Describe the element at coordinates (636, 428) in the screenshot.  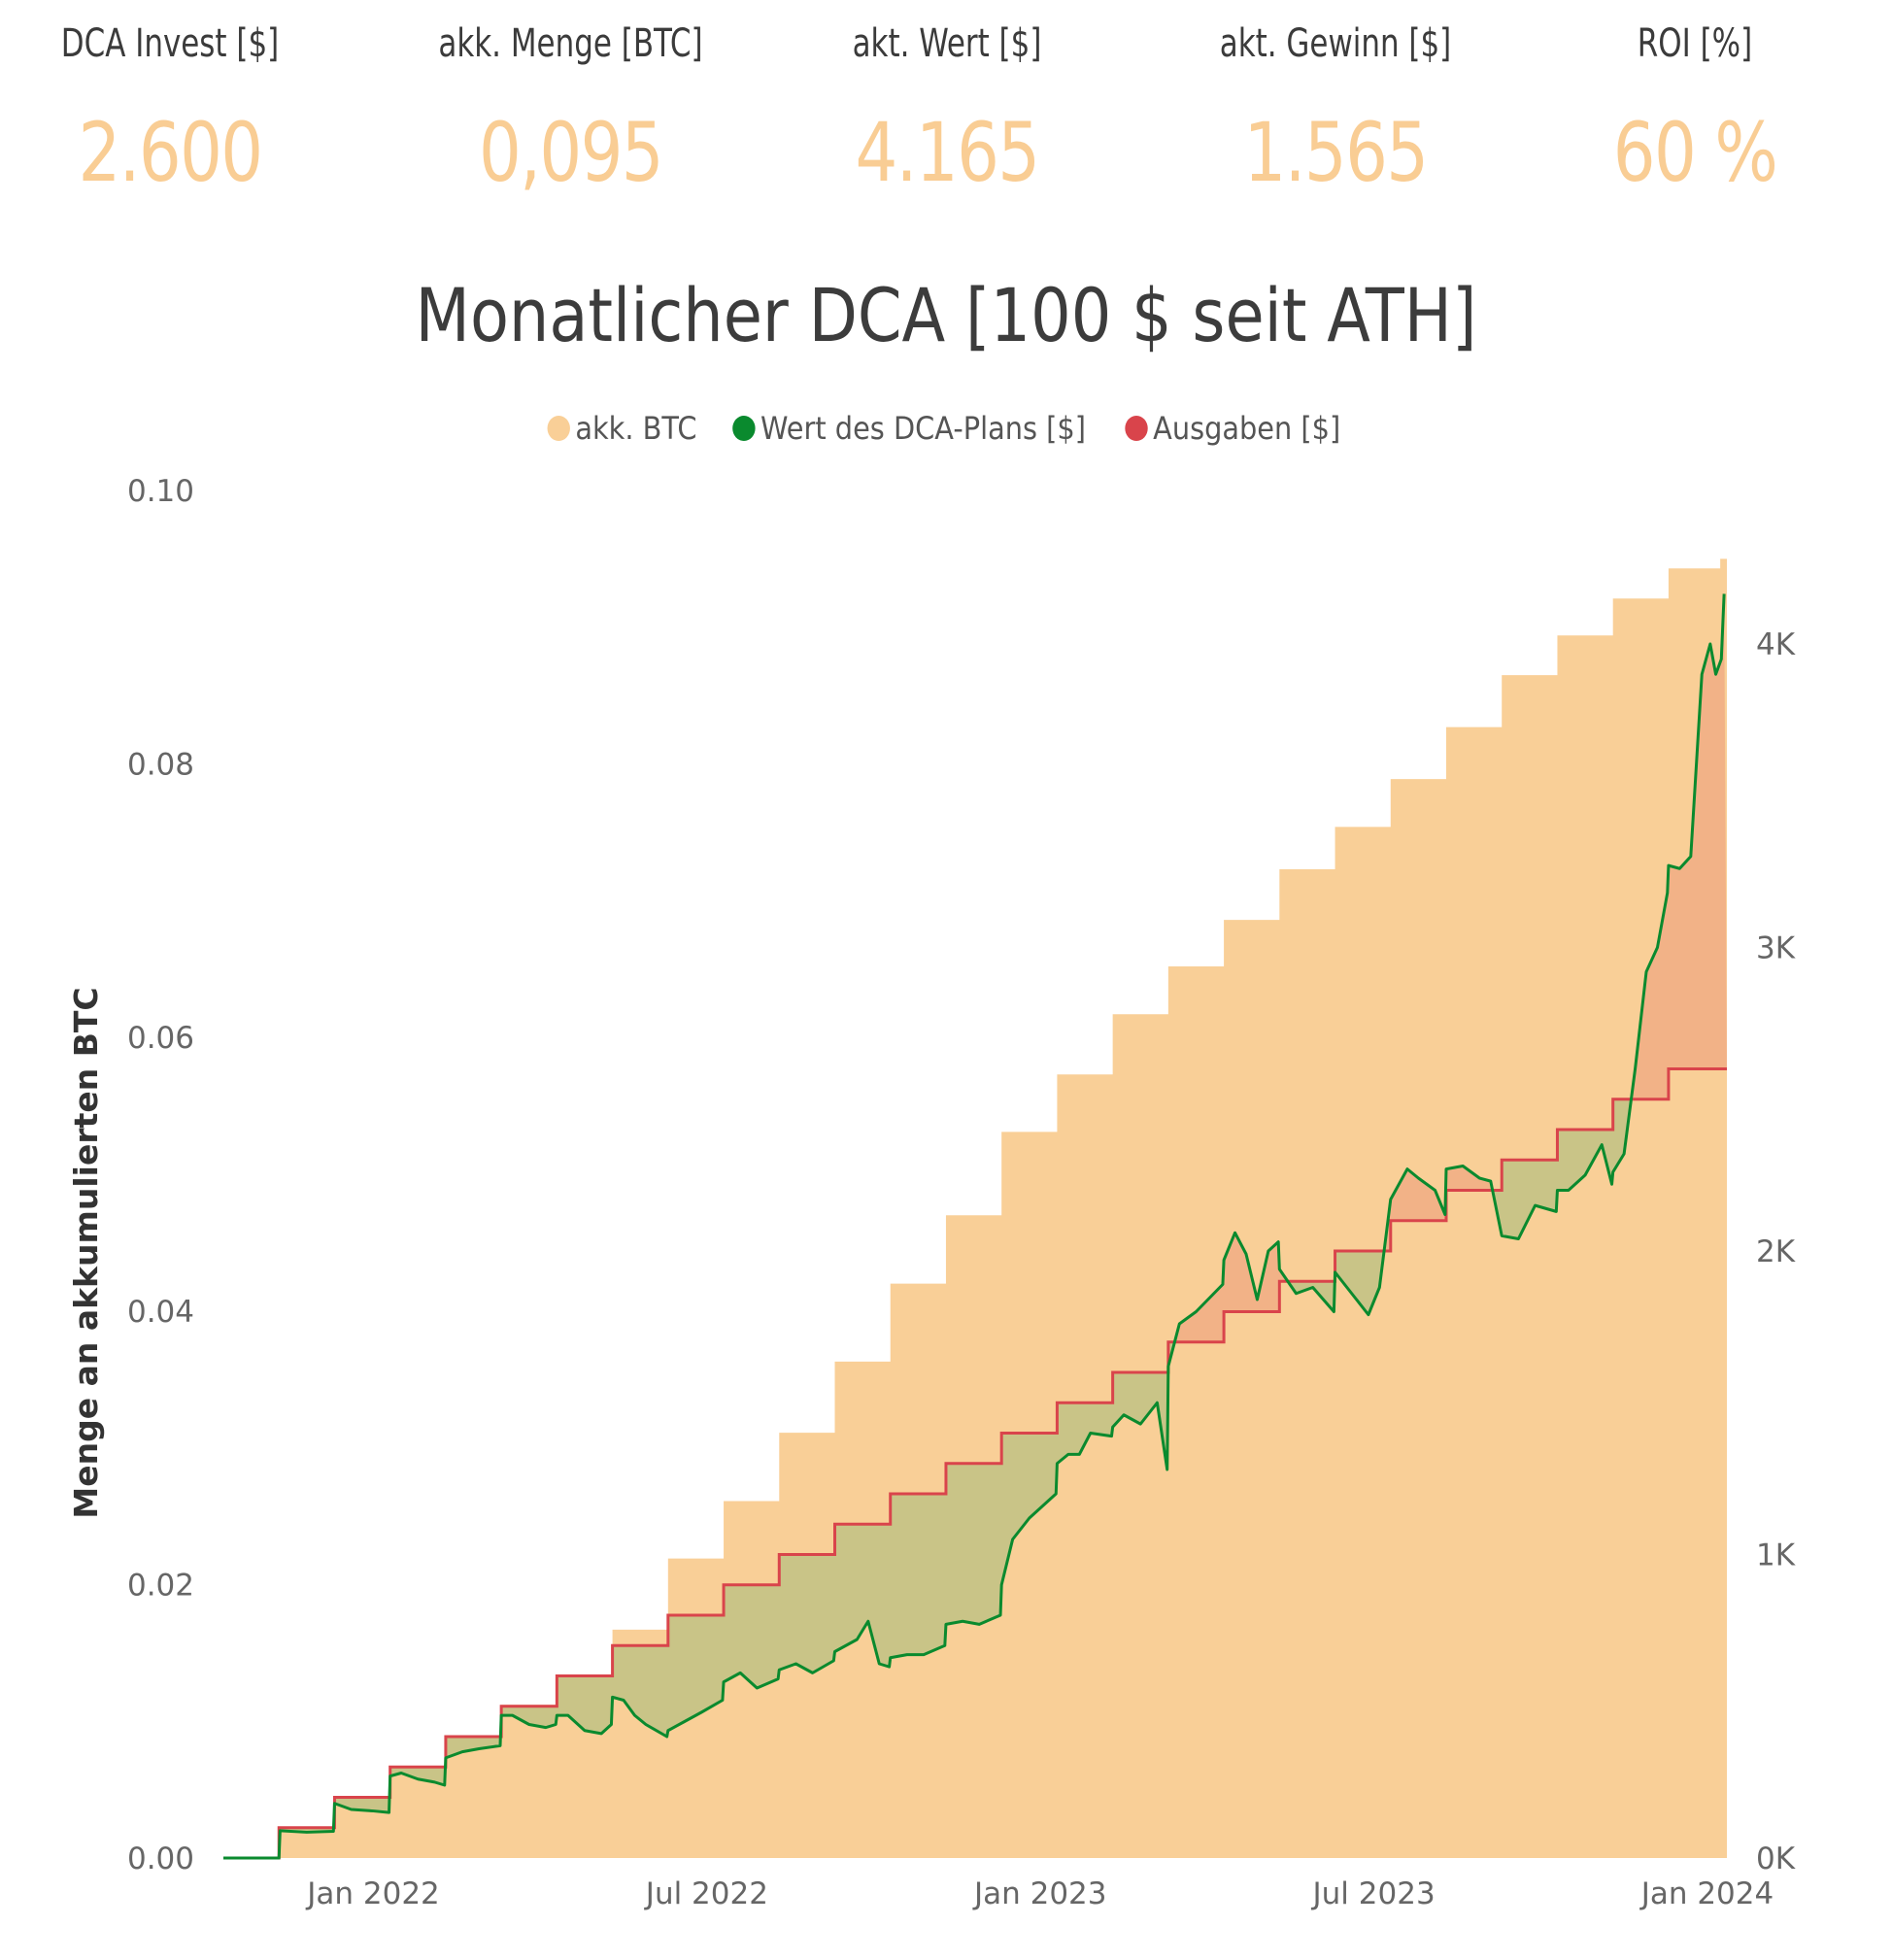
I see `legend-label: akk. BTC` at that location.